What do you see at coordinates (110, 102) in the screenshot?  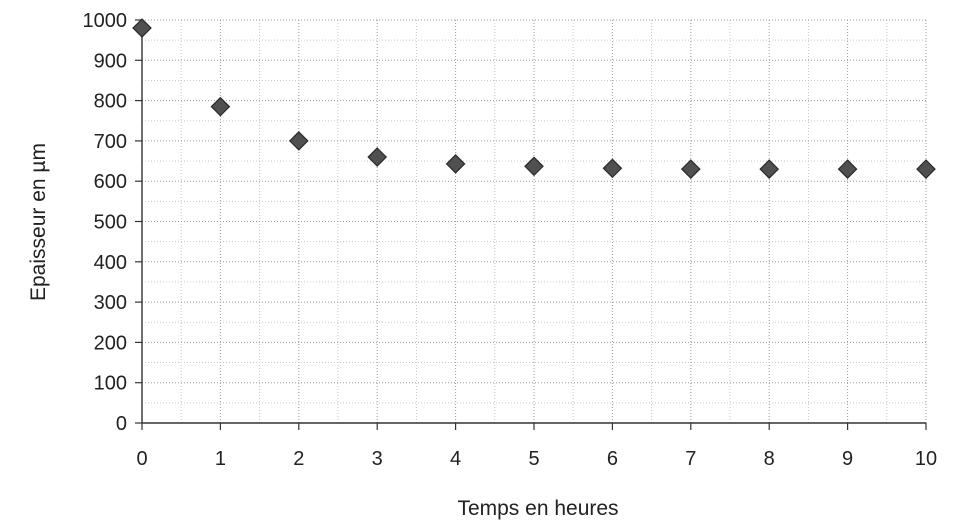 I see `y-tick-label: 800` at bounding box center [110, 102].